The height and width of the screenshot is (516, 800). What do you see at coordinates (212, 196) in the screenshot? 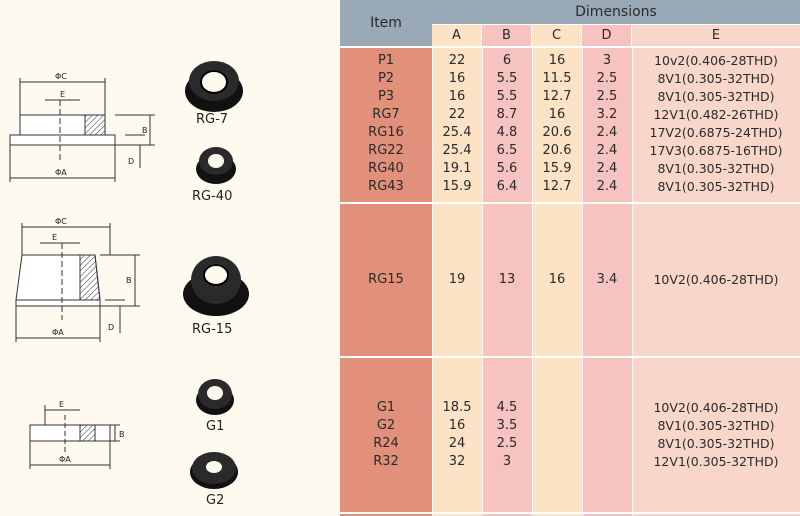
I see `product-label-rg40: RG-40` at bounding box center [212, 196].